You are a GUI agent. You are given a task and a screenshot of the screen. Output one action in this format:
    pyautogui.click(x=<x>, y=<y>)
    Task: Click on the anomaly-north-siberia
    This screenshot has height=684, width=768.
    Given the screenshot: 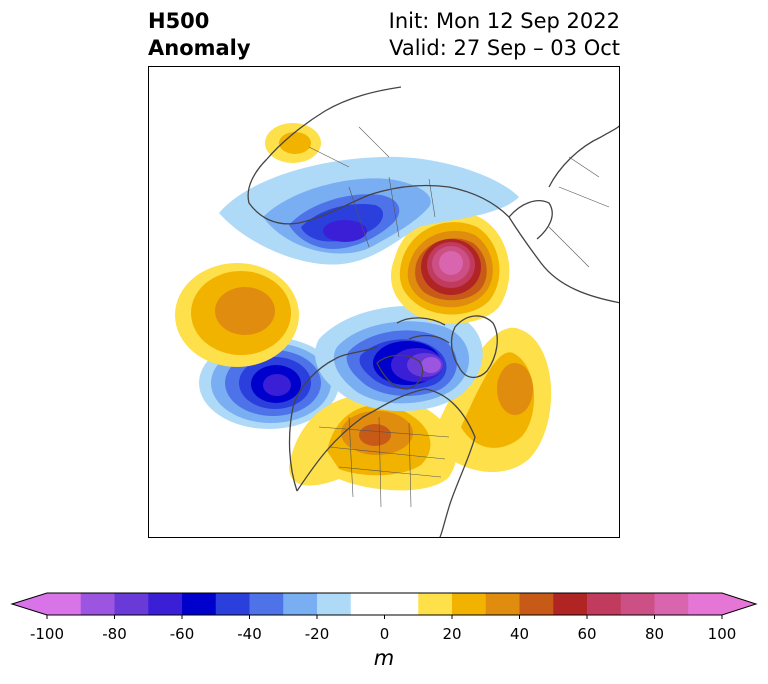 What is the action you would take?
    pyautogui.click(x=369, y=210)
    